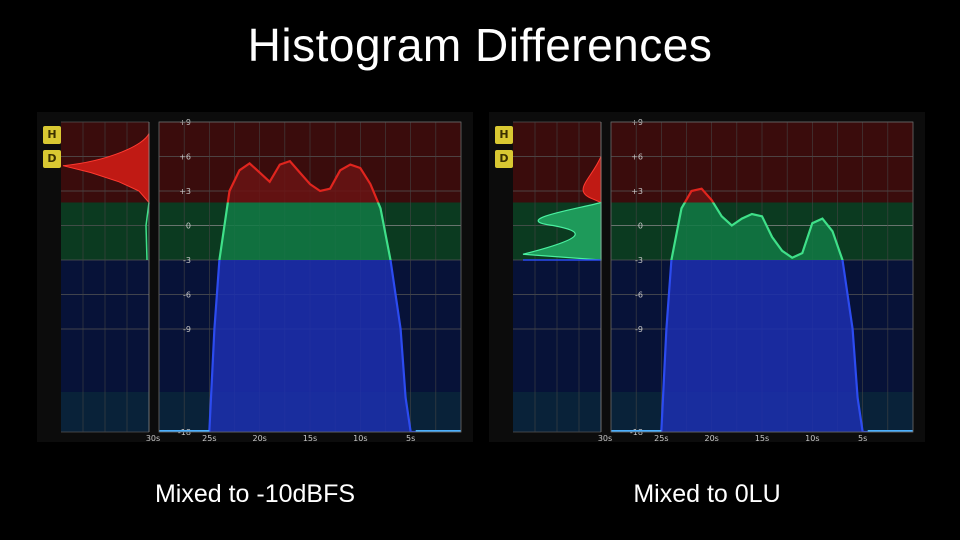 The width and height of the screenshot is (960, 540). I want to click on caption-right: Mixed to 0LU, so click(707, 494).